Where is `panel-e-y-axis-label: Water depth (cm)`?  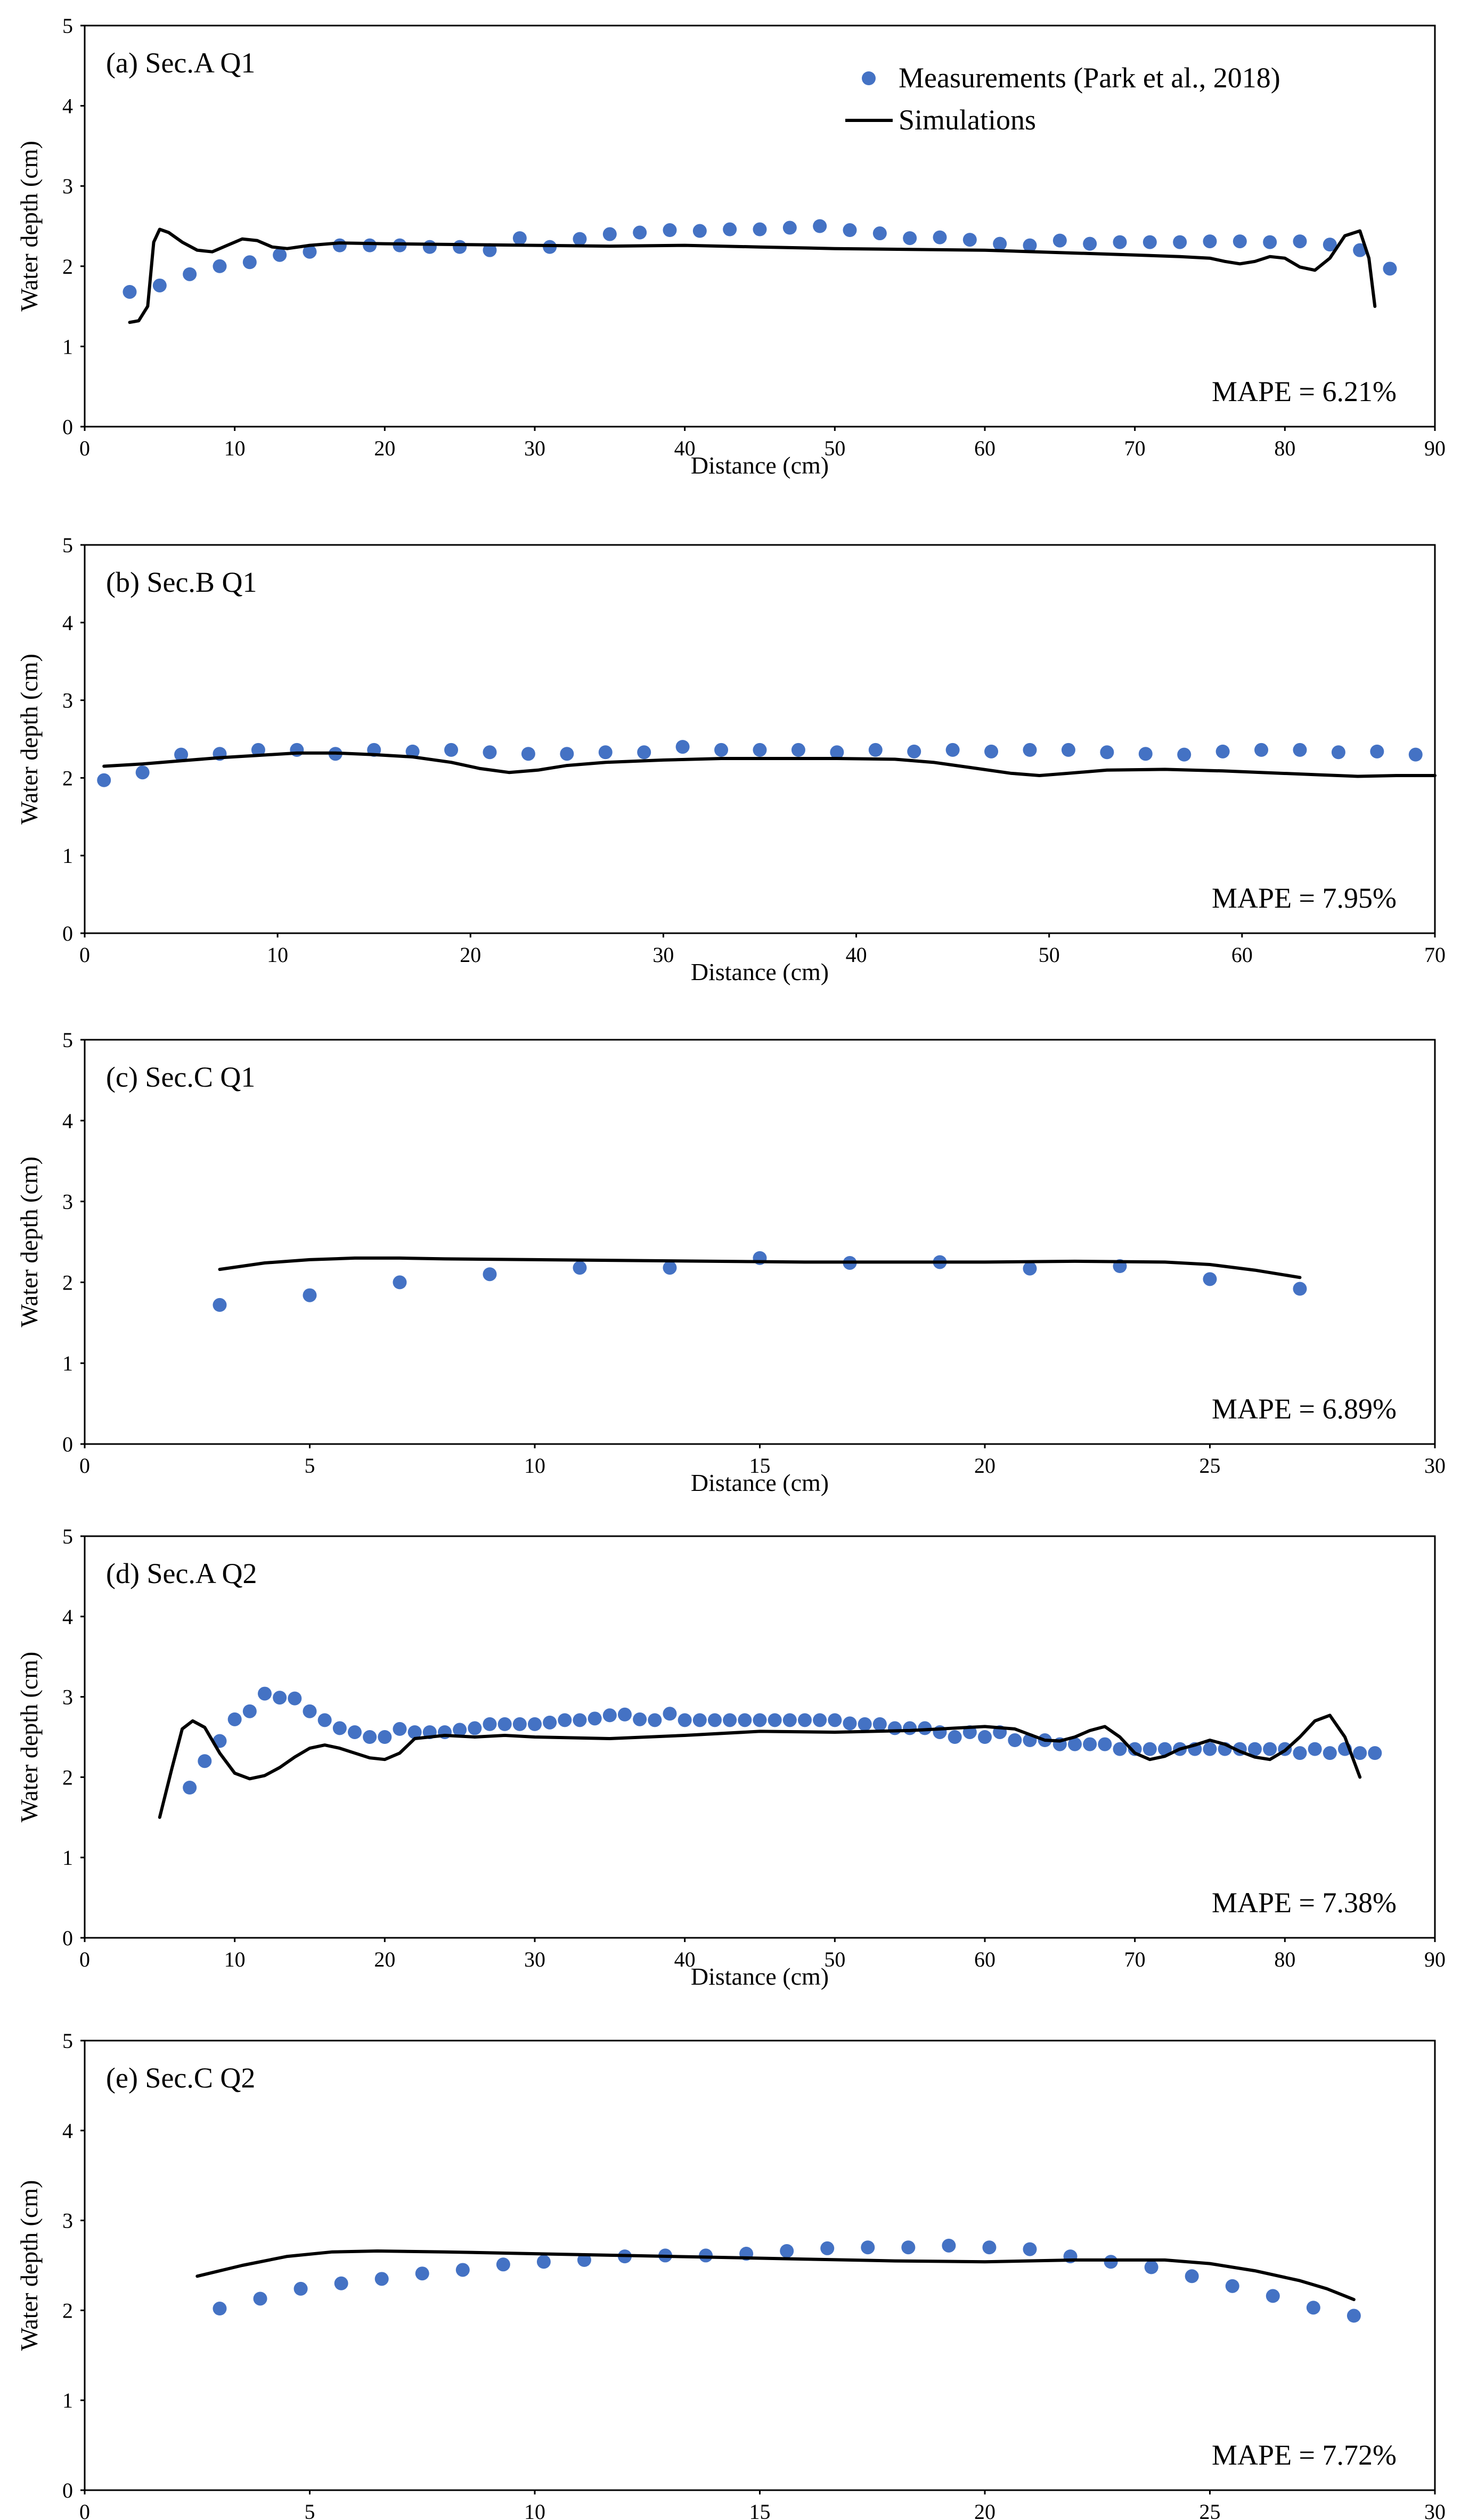
panel-e-y-axis-label: Water depth (cm) is located at coordinates (29, 2265).